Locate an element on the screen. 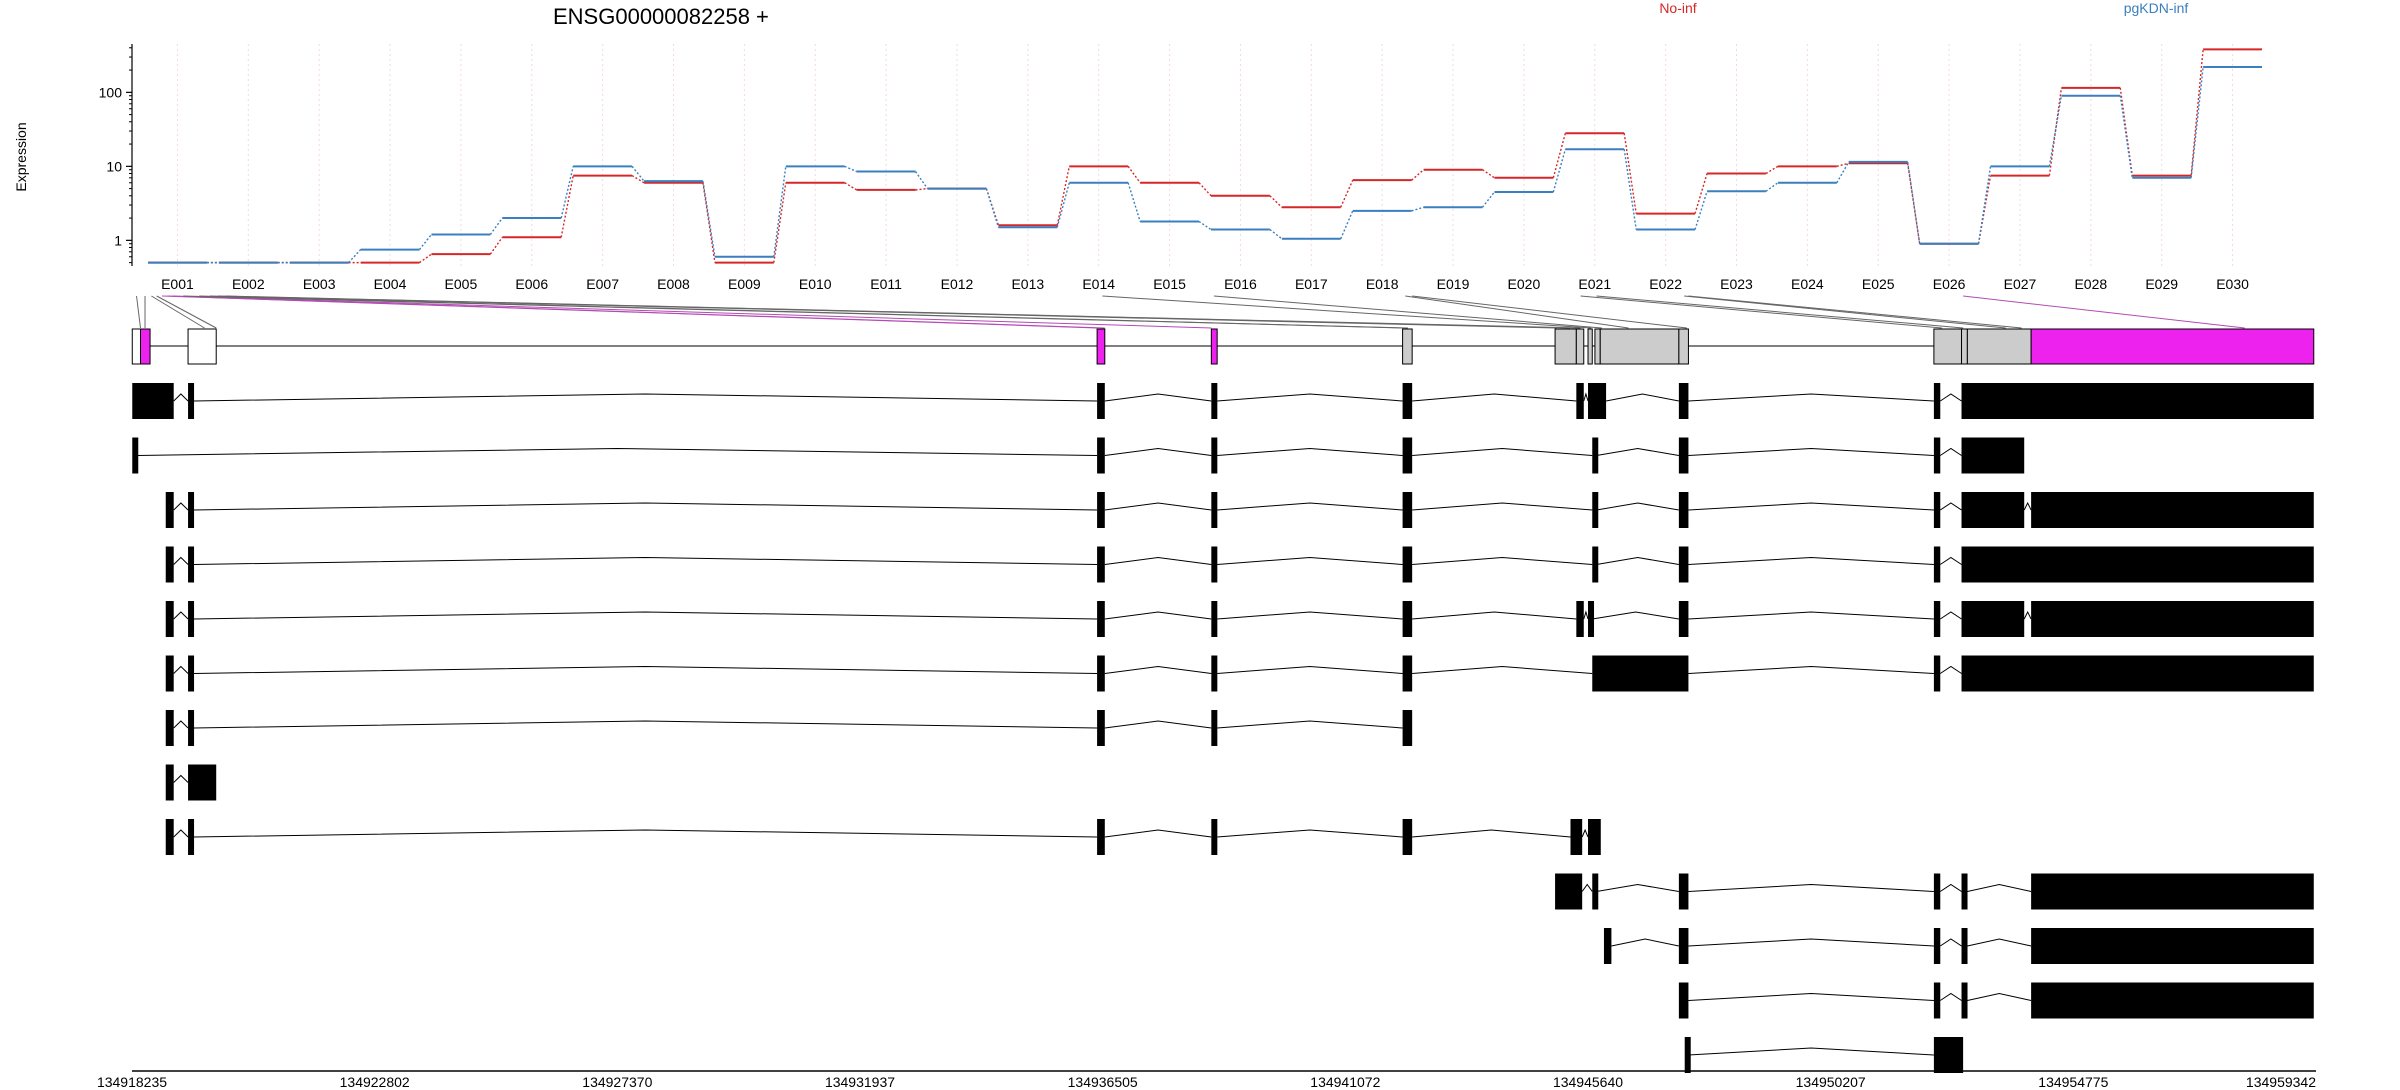  collapsed-gene-model is located at coordinates (1223, 346).